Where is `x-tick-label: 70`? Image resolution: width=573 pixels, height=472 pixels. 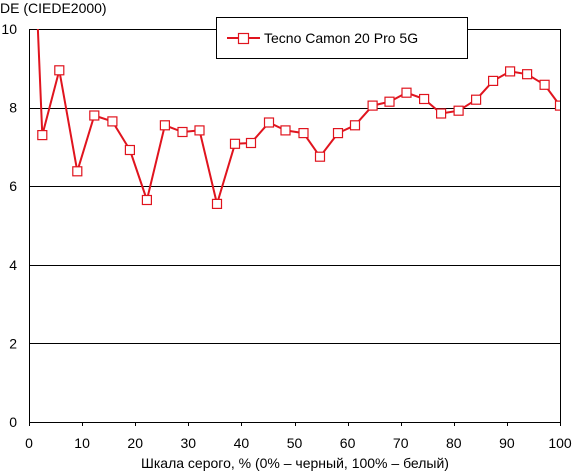
x-tick-label: 70 is located at coordinates (401, 443).